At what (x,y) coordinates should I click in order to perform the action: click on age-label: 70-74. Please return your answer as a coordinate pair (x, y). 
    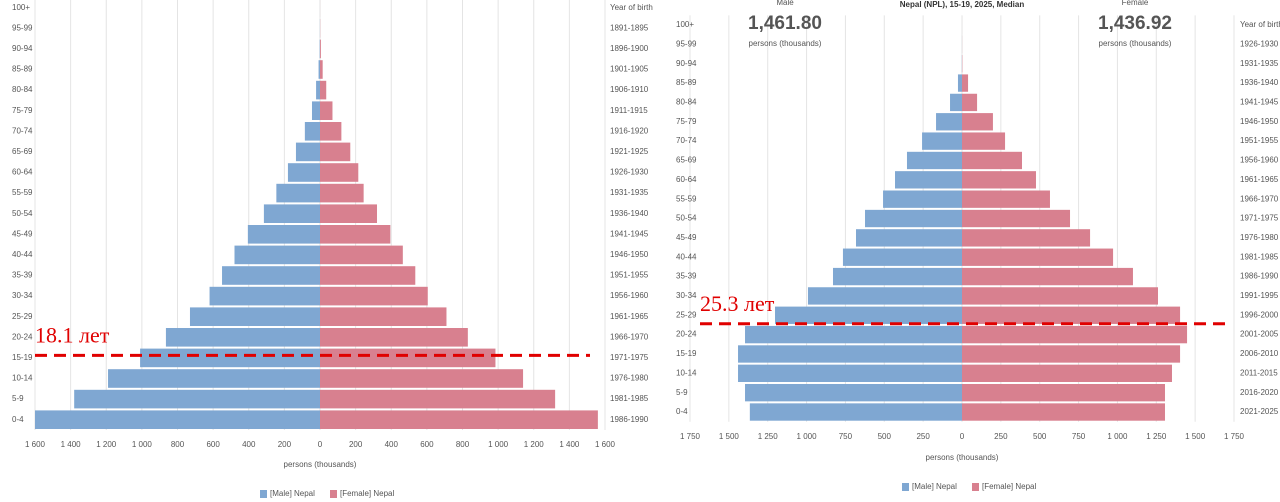
    Looking at the image, I should click on (22, 130).